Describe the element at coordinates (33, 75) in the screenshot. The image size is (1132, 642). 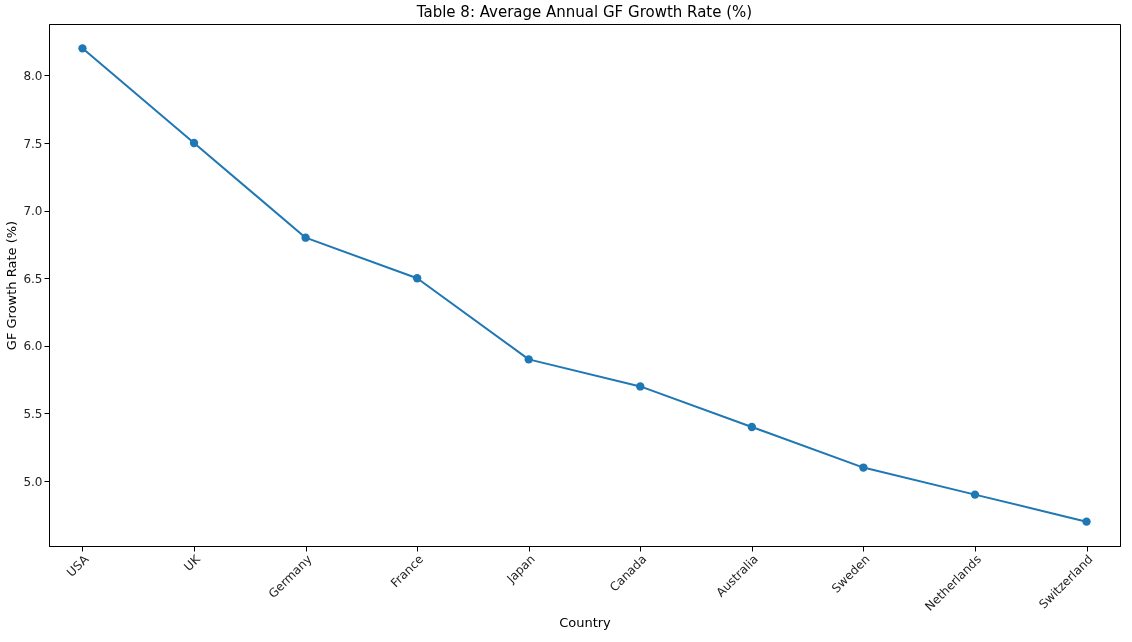
I see `y-tick-label: 8.0` at that location.